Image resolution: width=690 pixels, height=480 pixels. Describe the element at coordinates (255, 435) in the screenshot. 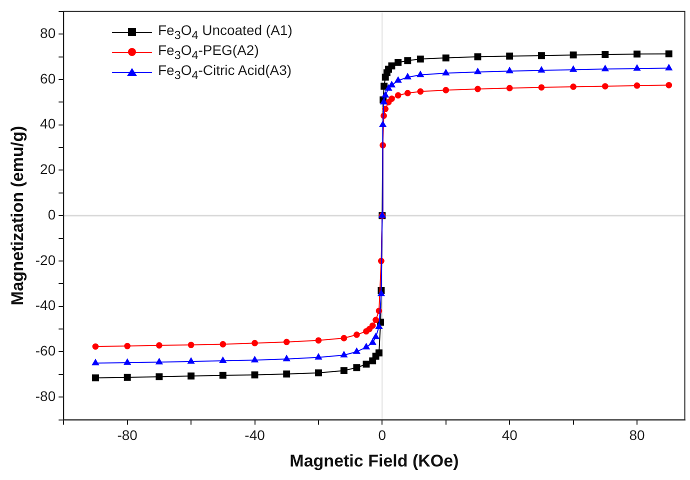

I see `x-tick-label: -40` at that location.